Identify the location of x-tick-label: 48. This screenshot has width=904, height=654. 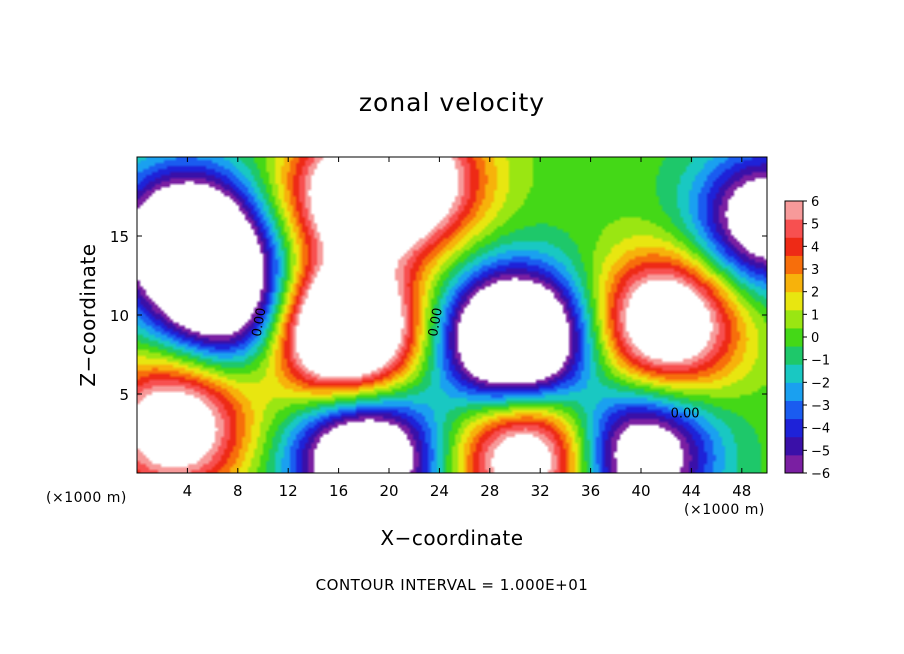
(741, 491).